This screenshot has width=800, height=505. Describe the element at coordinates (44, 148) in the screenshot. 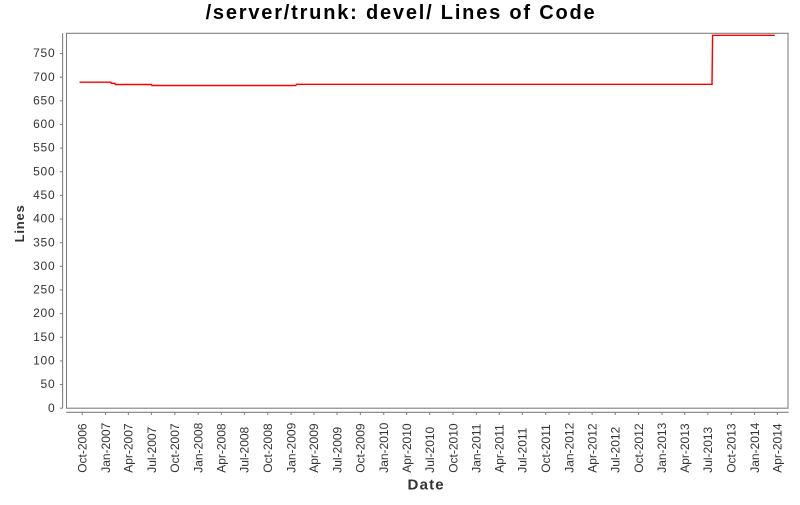

I see `svg-text: 550` at that location.